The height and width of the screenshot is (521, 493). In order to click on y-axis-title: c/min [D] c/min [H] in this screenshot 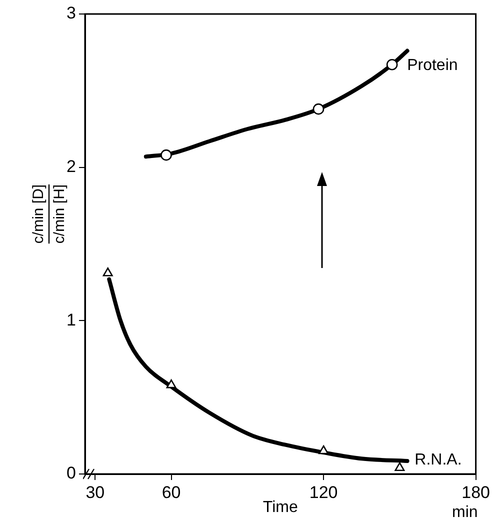, I will do `click(49, 214)`.